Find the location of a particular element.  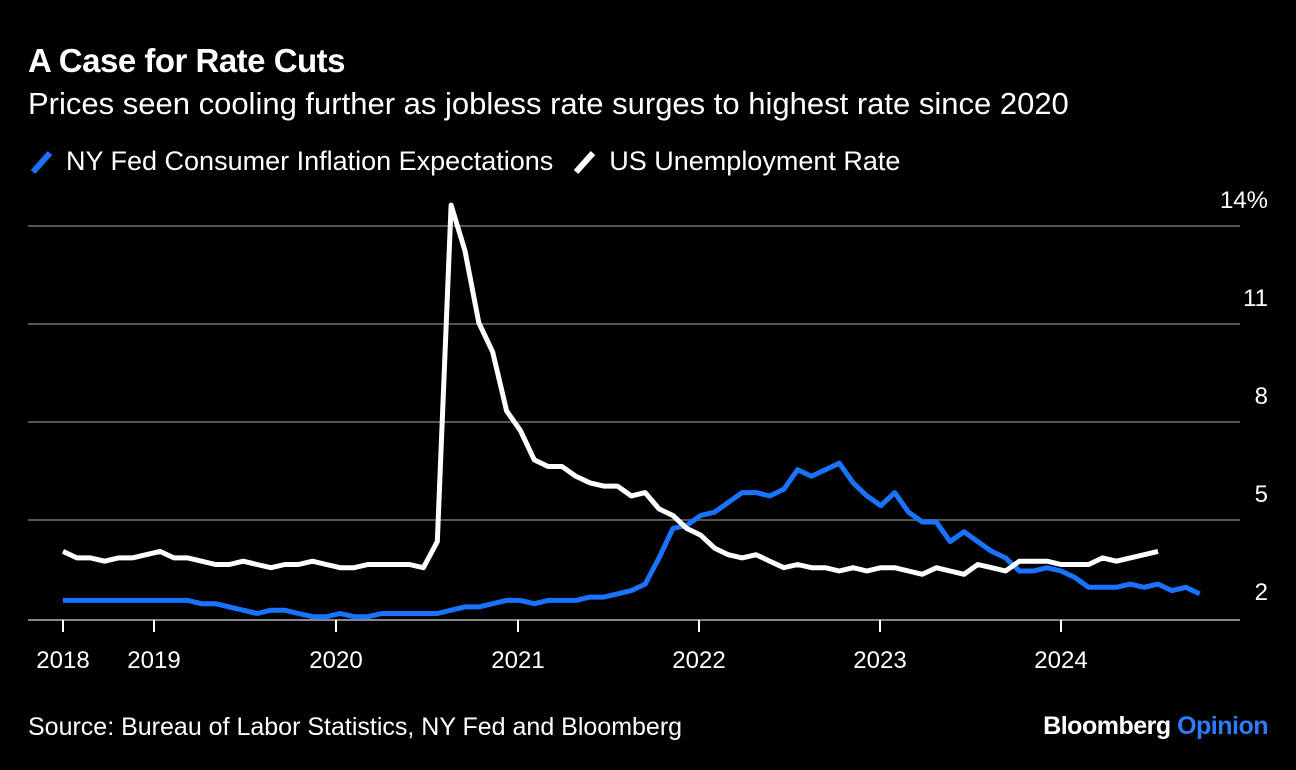

x-tick-label: 2019 is located at coordinates (153, 660).